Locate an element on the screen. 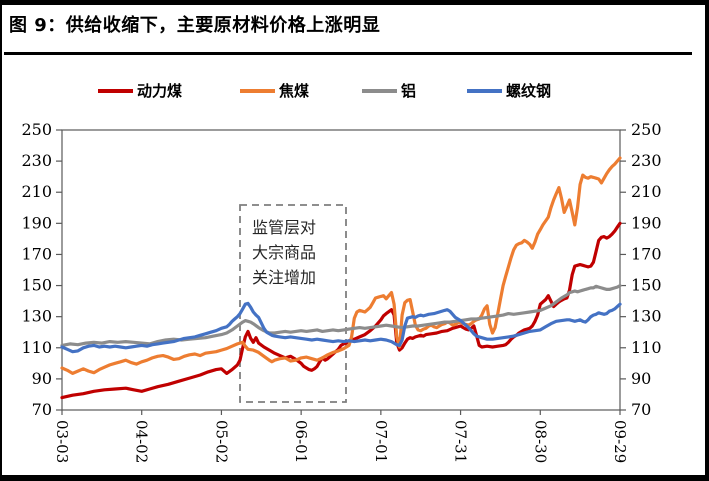 This screenshot has width=709, height=481. legend-label-rebar: 螺纹钢 is located at coordinates (529, 91).